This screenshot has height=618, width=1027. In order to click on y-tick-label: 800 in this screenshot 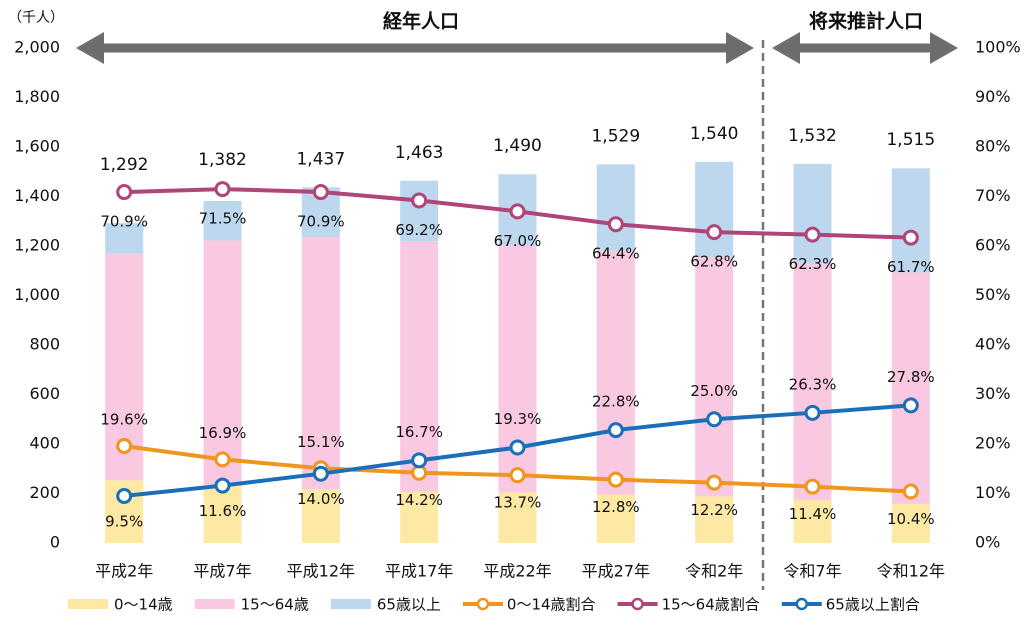, I will do `click(44, 344)`.